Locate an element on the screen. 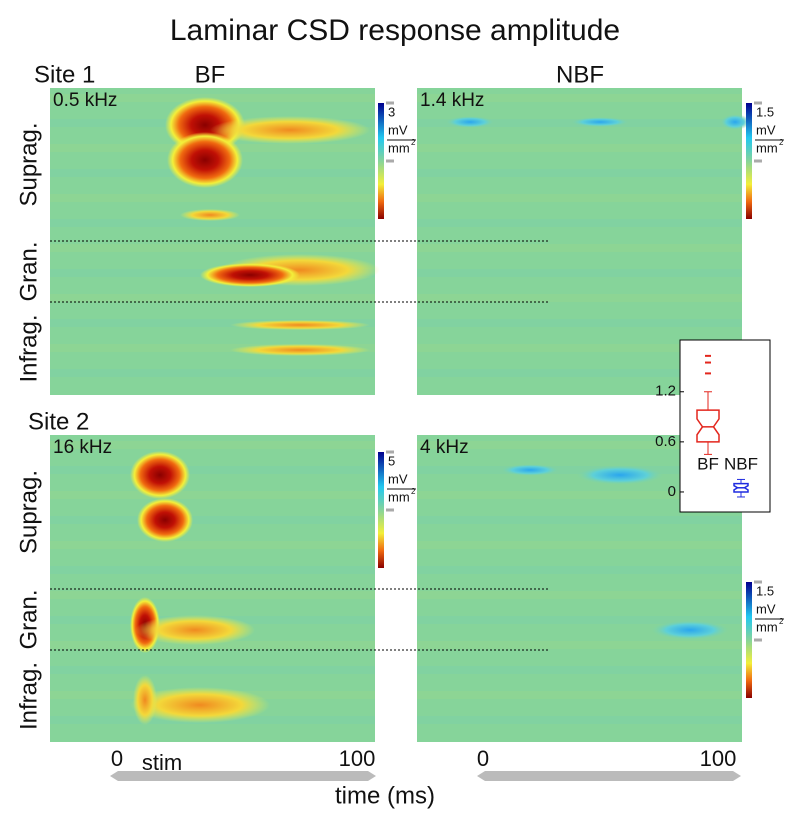  y-tick-label: 0.6 is located at coordinates (665, 441).